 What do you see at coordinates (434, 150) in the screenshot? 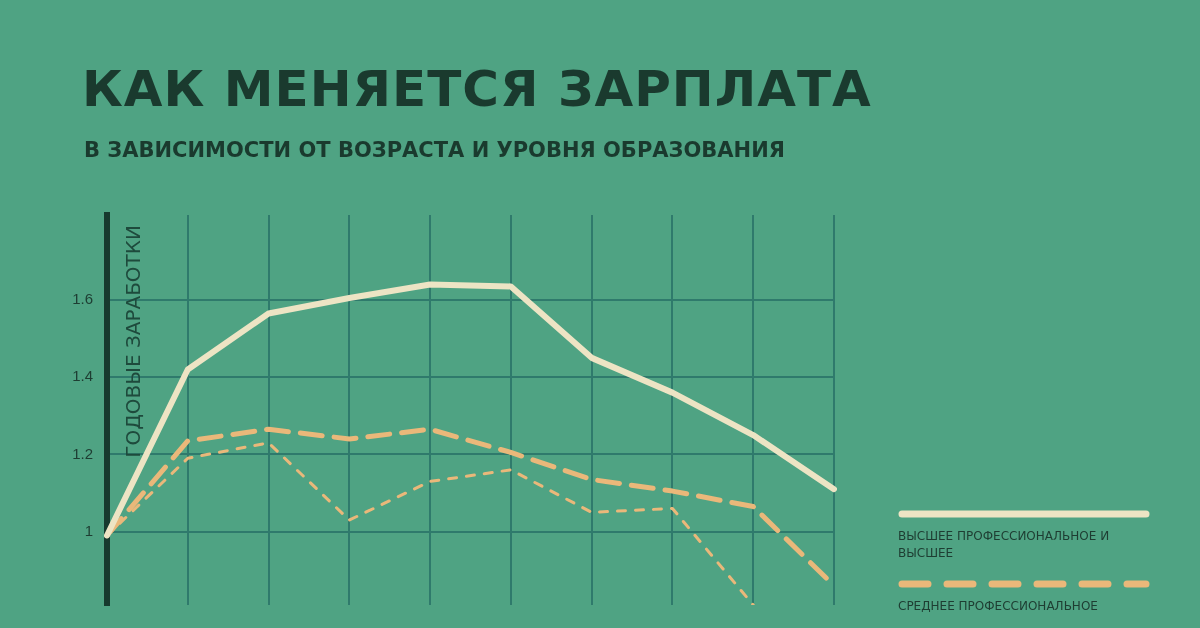
I see `chart-subtitle: В ЗАВИСИМОСТИ ОТ ВОЗРАСТА И УРОВНЯ ОБРАЗОВАНИЯ` at bounding box center [434, 150].